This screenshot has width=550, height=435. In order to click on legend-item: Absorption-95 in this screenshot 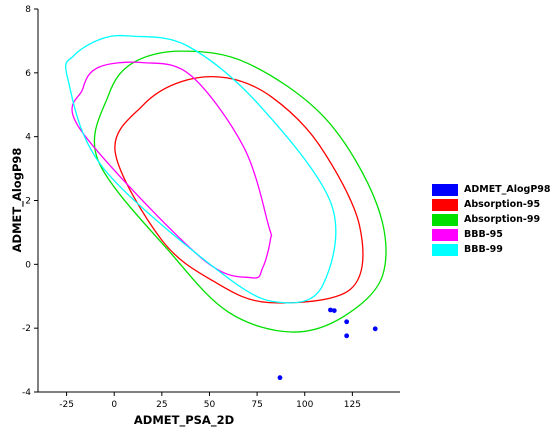, I will do `click(491, 204)`.